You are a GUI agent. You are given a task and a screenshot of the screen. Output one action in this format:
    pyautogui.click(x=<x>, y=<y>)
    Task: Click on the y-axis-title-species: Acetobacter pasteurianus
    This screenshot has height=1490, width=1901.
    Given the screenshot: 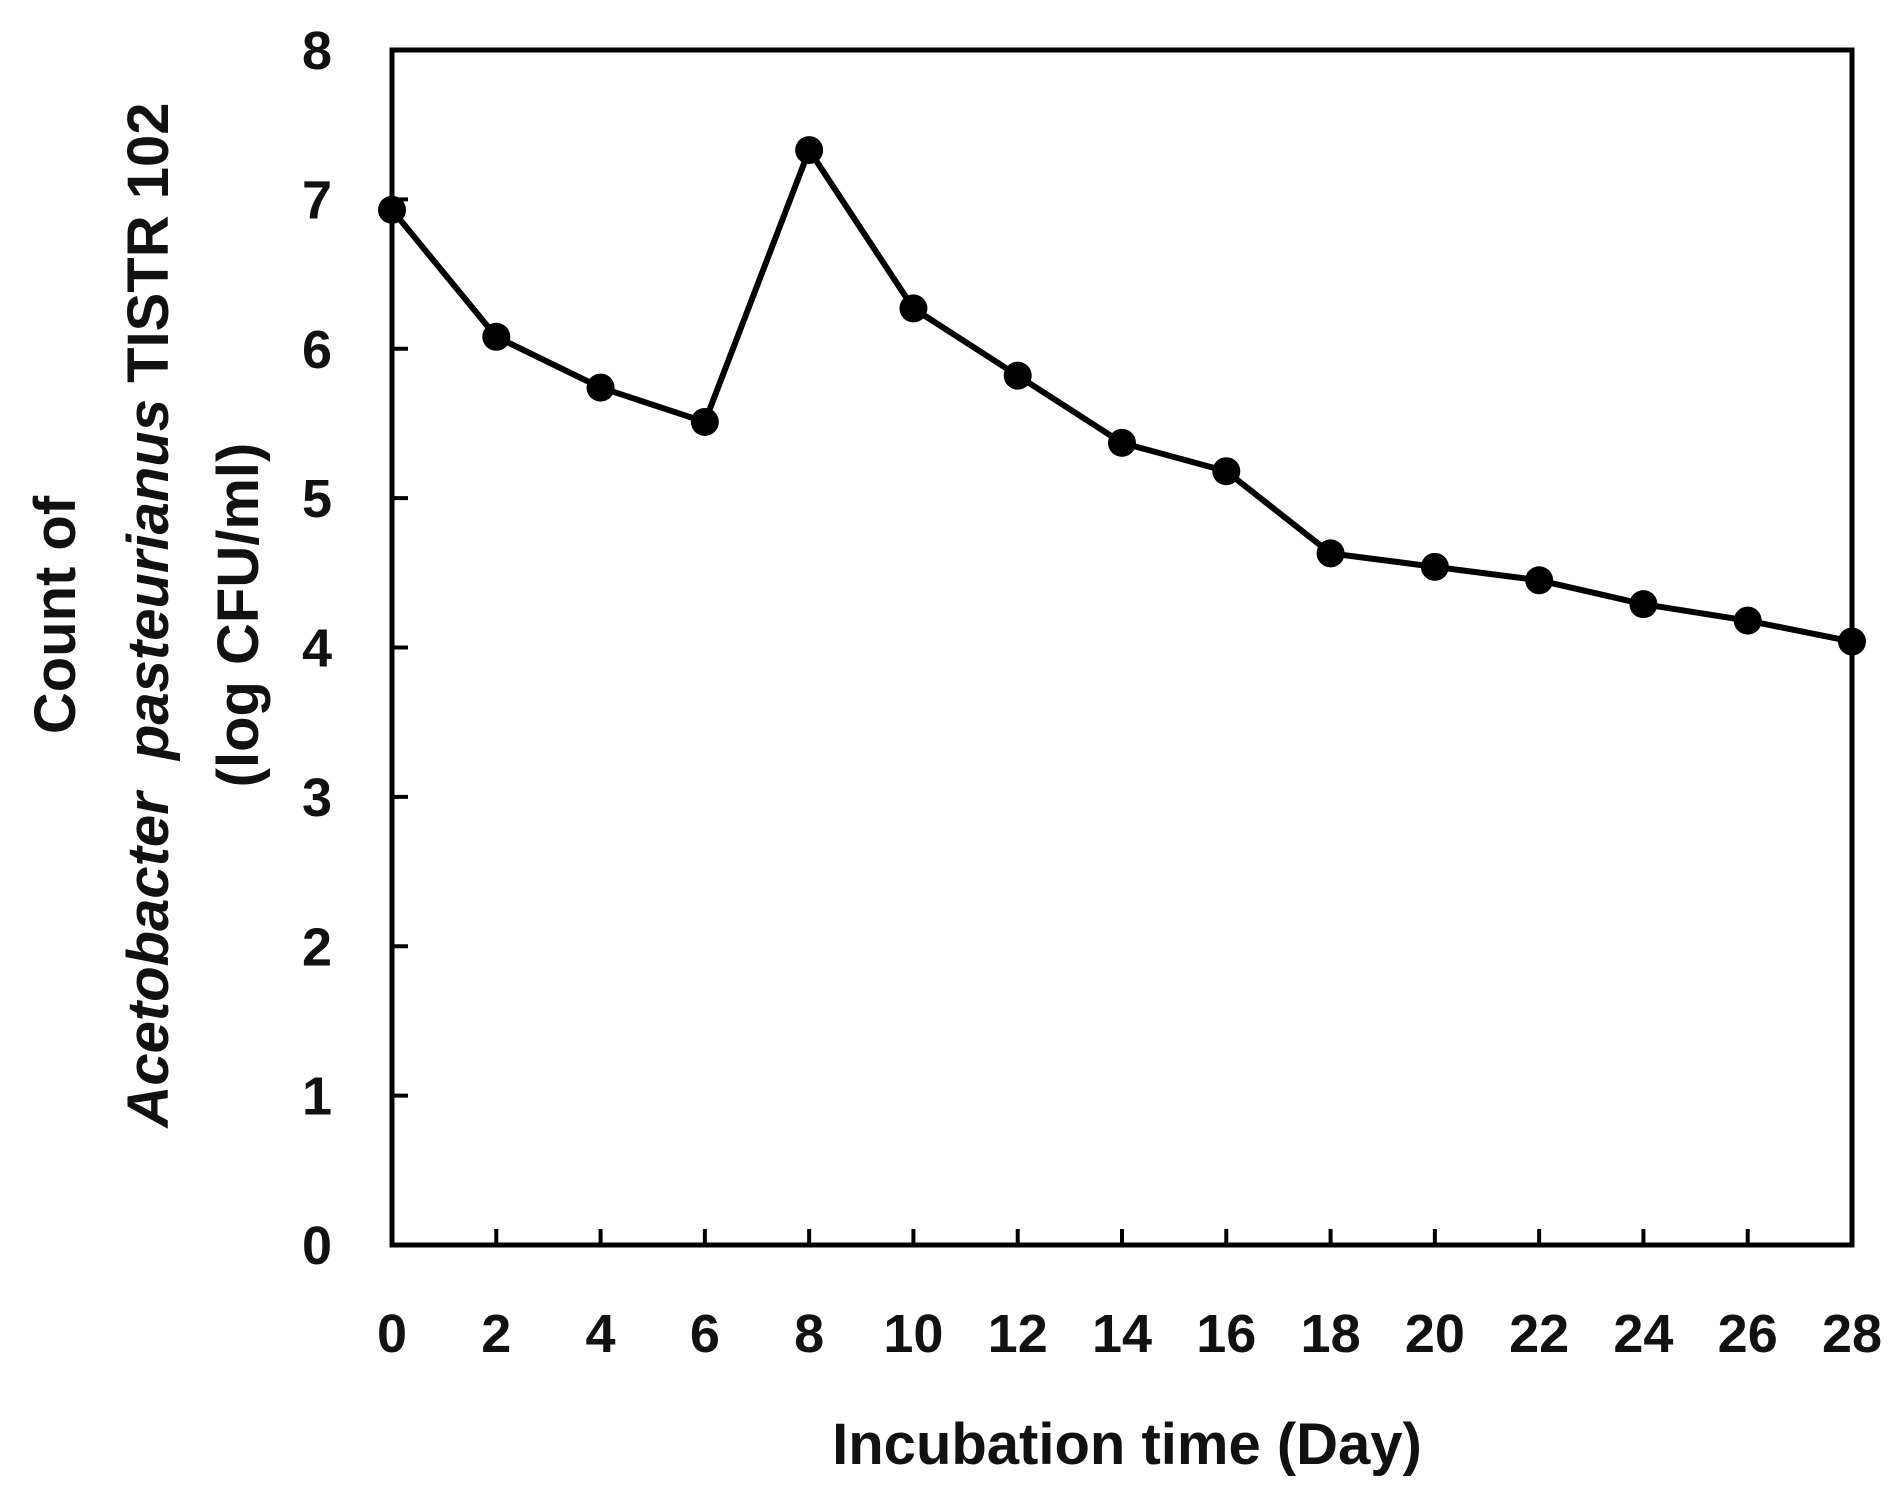 What is the action you would take?
    pyautogui.click(x=148, y=764)
    